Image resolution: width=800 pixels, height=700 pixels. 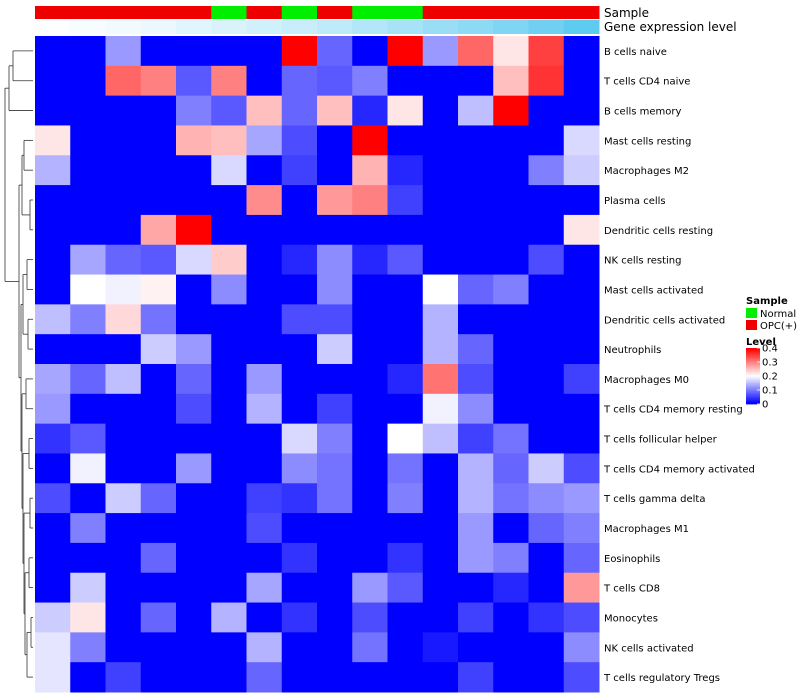 I want to click on colorbar-tick-label: 0.1, so click(x=770, y=391).